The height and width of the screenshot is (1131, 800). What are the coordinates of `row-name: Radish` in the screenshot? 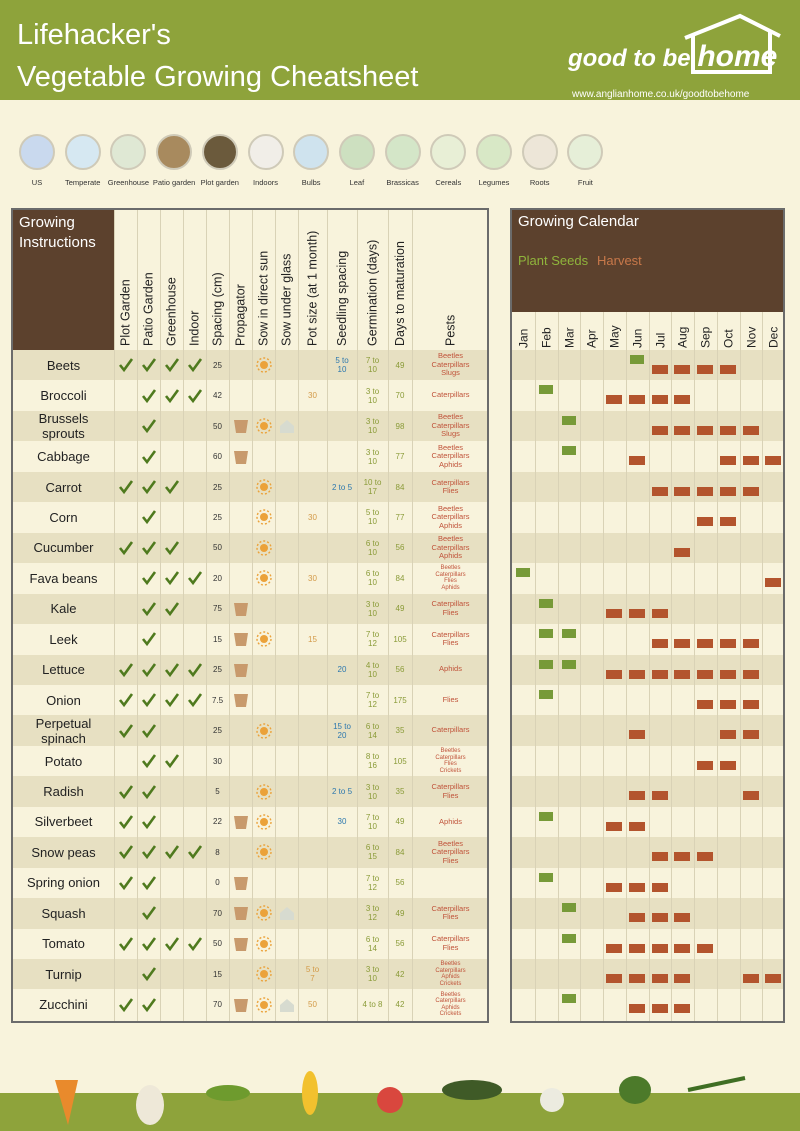 It's located at (63, 792).